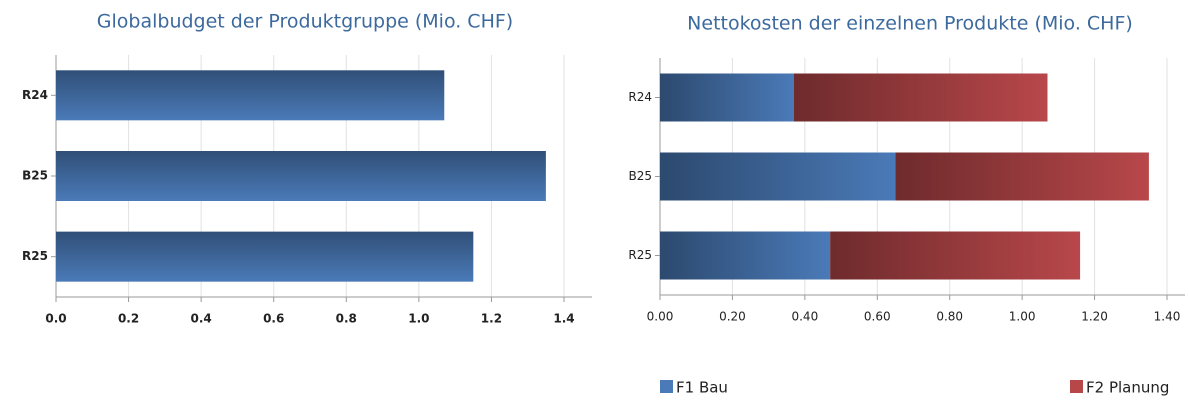 The height and width of the screenshot is (401, 1189). Describe the element at coordinates (877, 317) in the screenshot. I see `x-tick-label: 0.60` at that location.